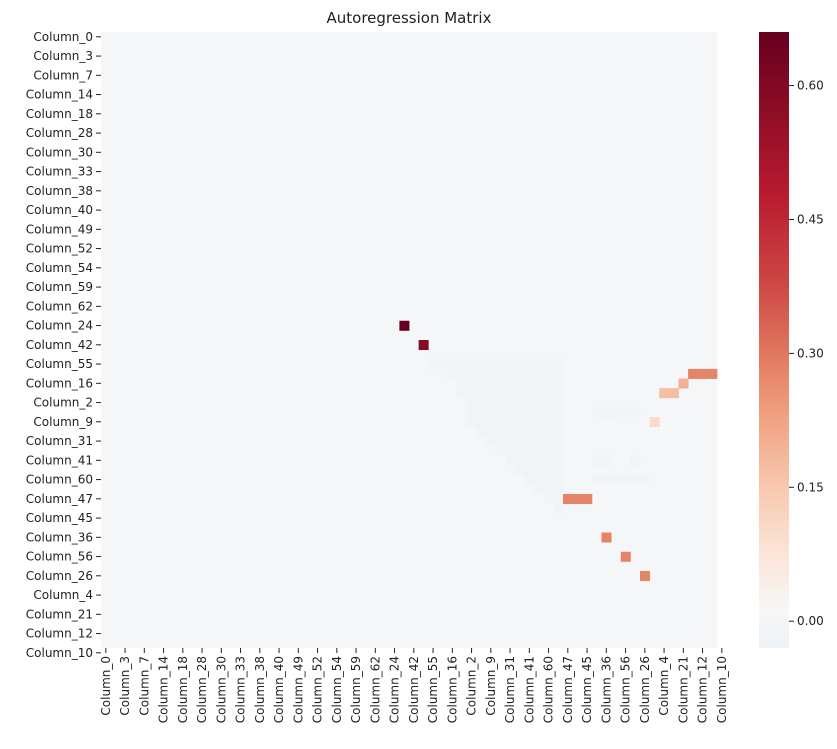 This screenshot has width=837, height=749. I want to click on x-tick-label: Column_60, so click(549, 689).